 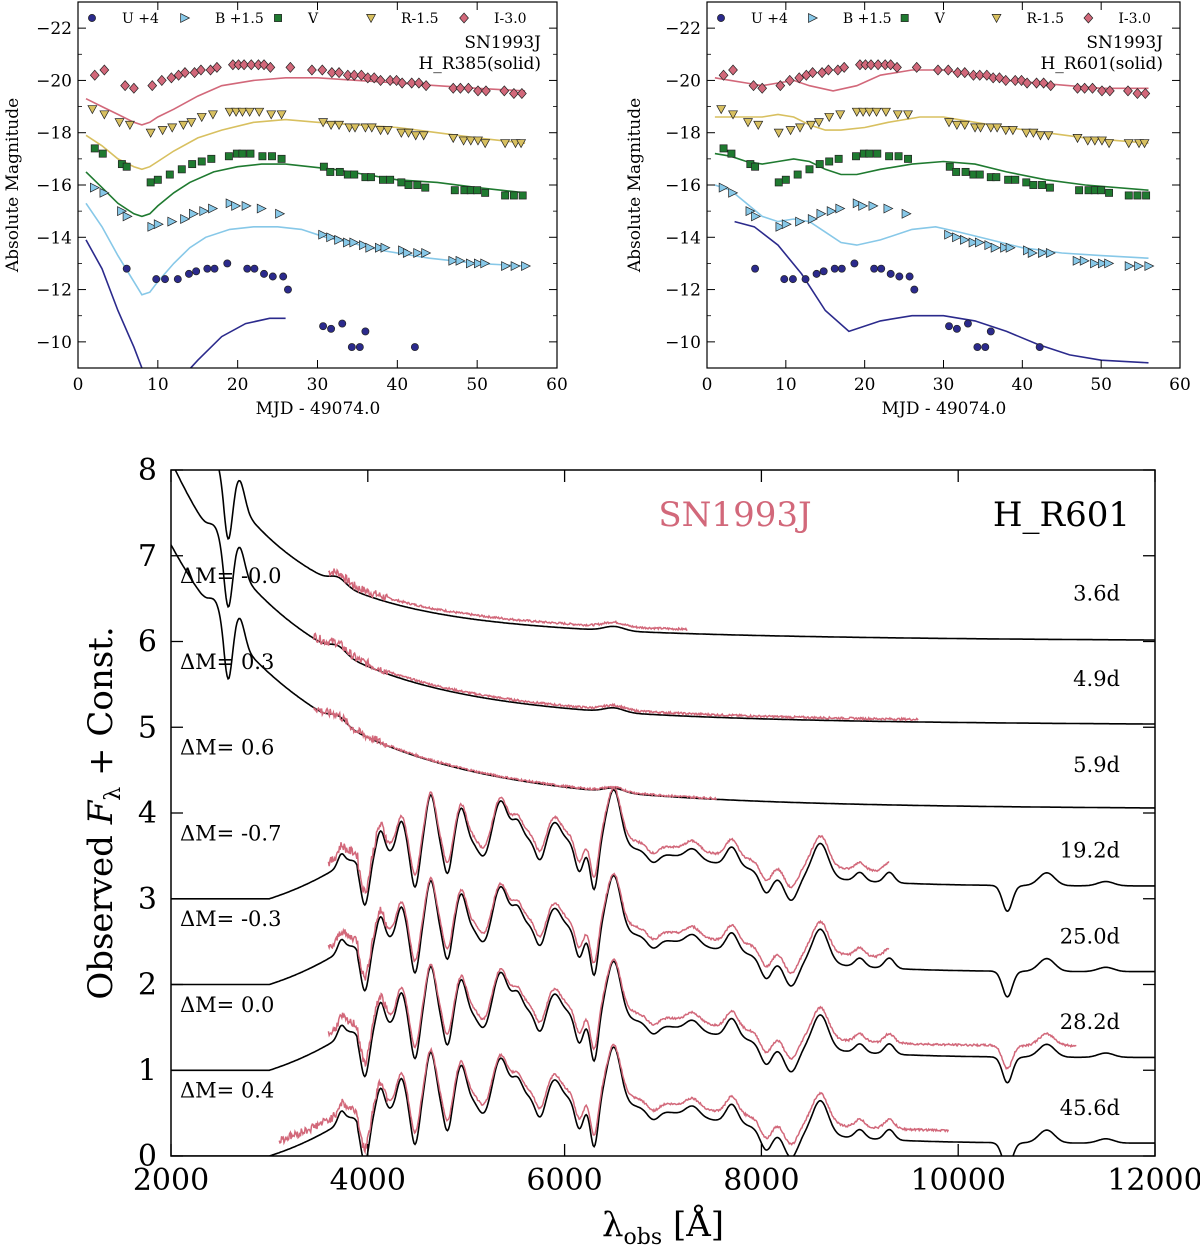 What do you see at coordinates (941, 292) in the screenshot?
I see `model-line` at bounding box center [941, 292].